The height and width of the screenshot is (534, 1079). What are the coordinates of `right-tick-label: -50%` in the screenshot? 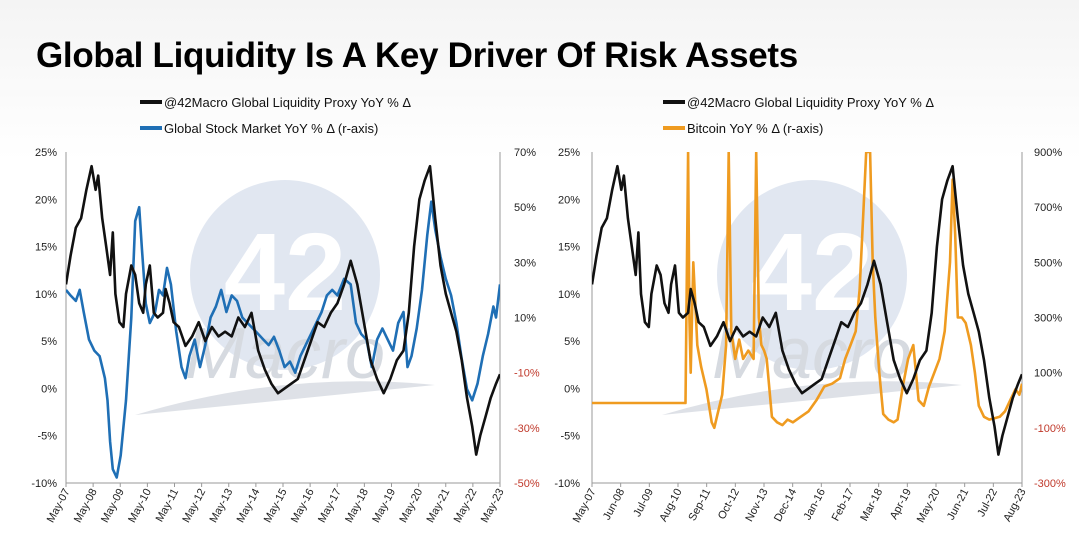 It's located at (527, 484).